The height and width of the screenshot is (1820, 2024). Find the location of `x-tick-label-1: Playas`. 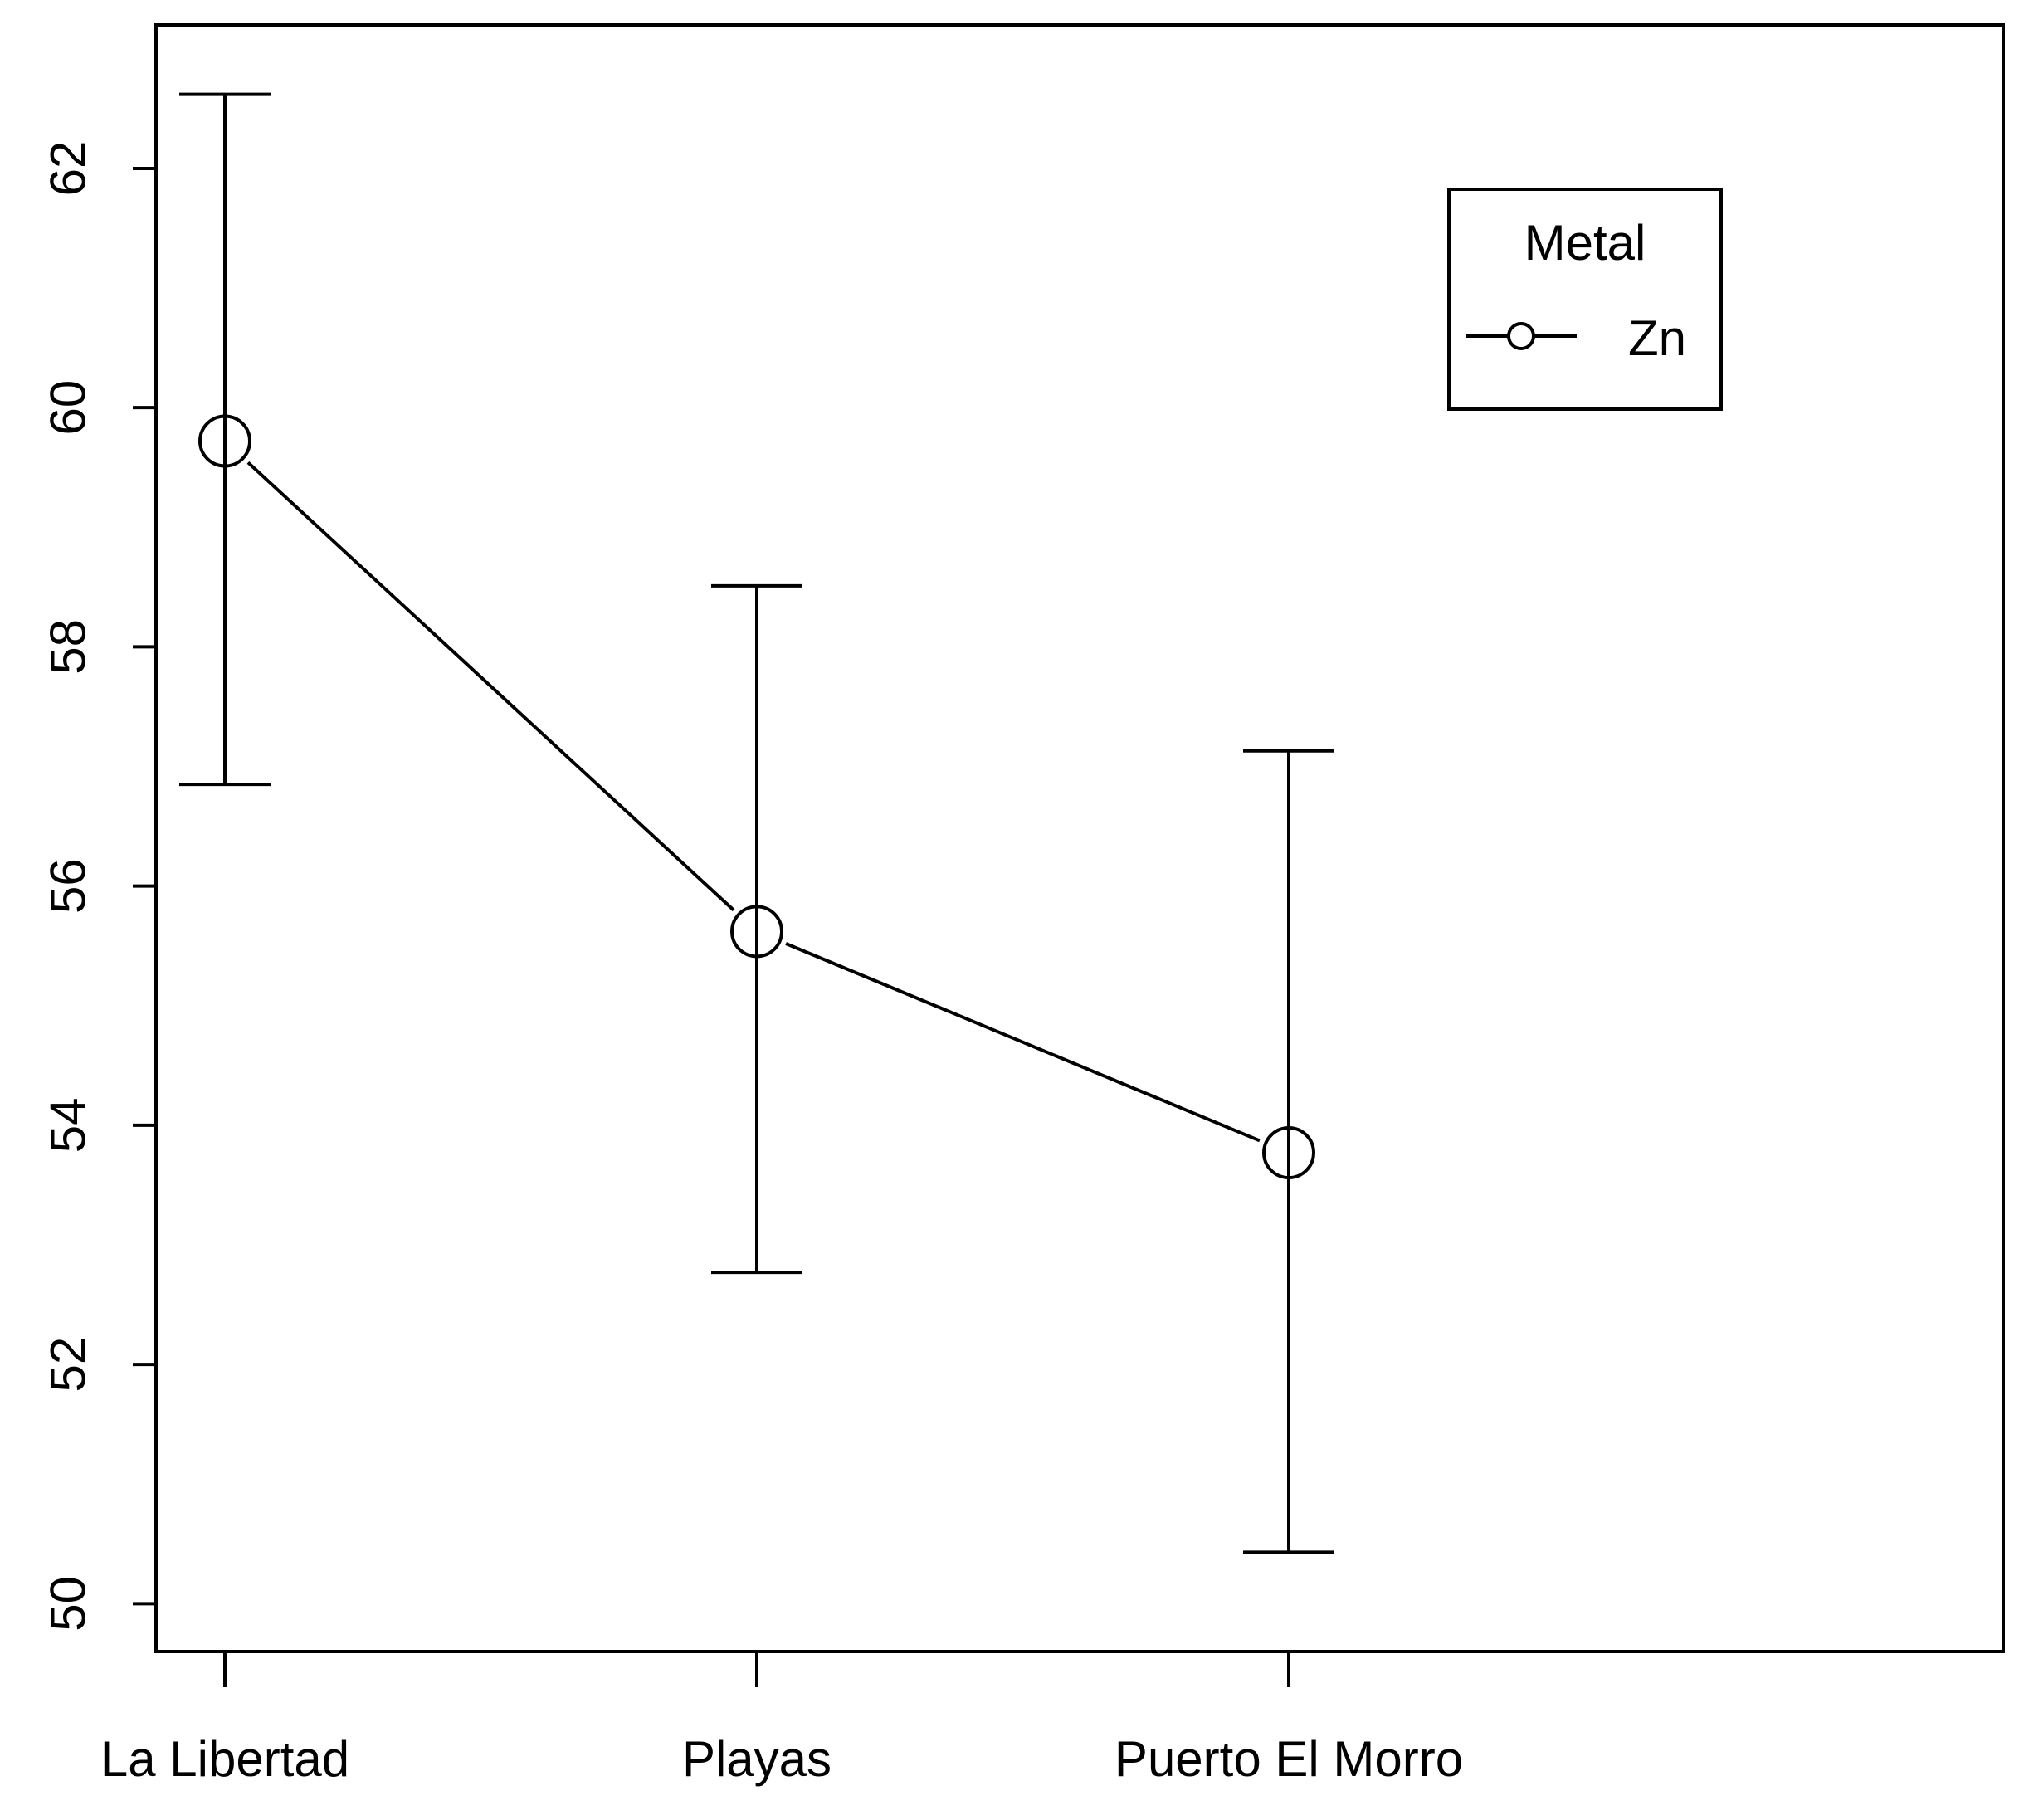

x-tick-label-1: Playas is located at coordinates (757, 1759).